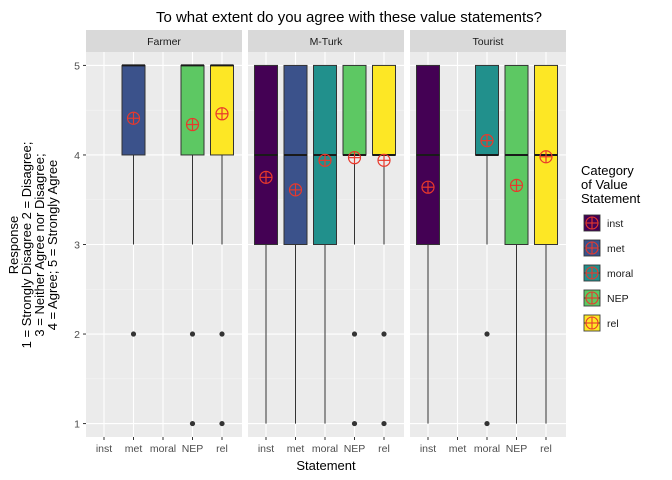 The image size is (672, 480). What do you see at coordinates (77, 246) in the screenshot?
I see `y-tick-label: 3` at bounding box center [77, 246].